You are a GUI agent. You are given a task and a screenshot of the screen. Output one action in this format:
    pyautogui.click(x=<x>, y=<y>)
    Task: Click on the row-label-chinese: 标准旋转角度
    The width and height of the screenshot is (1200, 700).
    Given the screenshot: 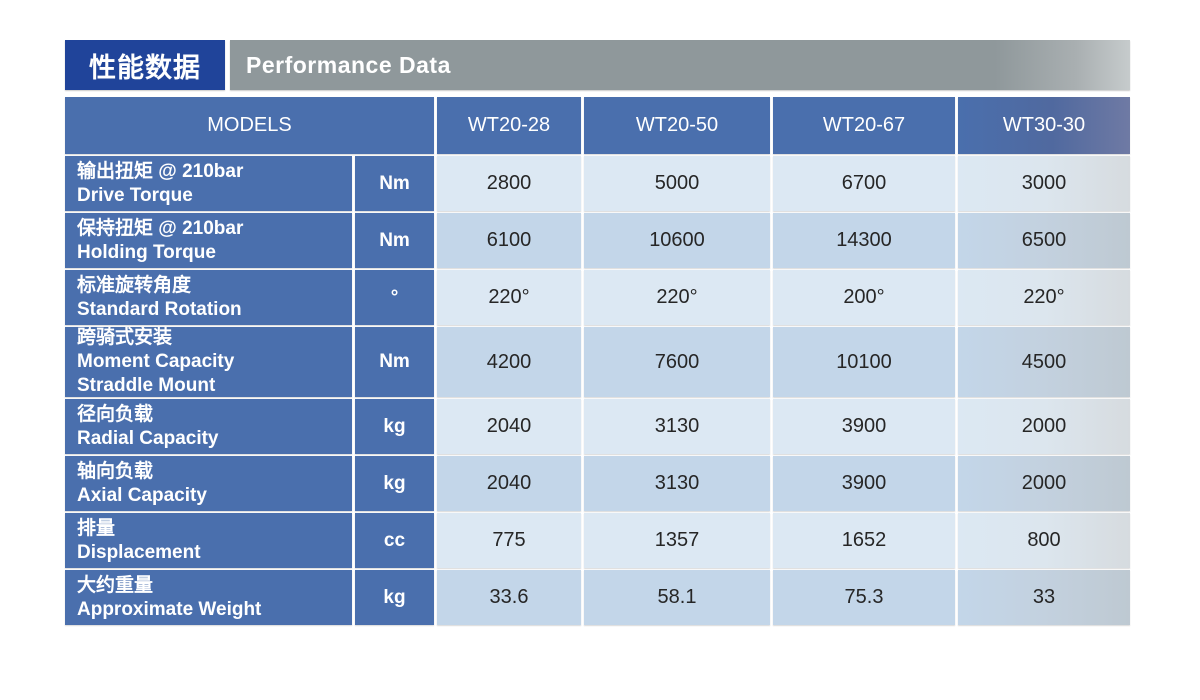 What is the action you would take?
    pyautogui.click(x=134, y=285)
    